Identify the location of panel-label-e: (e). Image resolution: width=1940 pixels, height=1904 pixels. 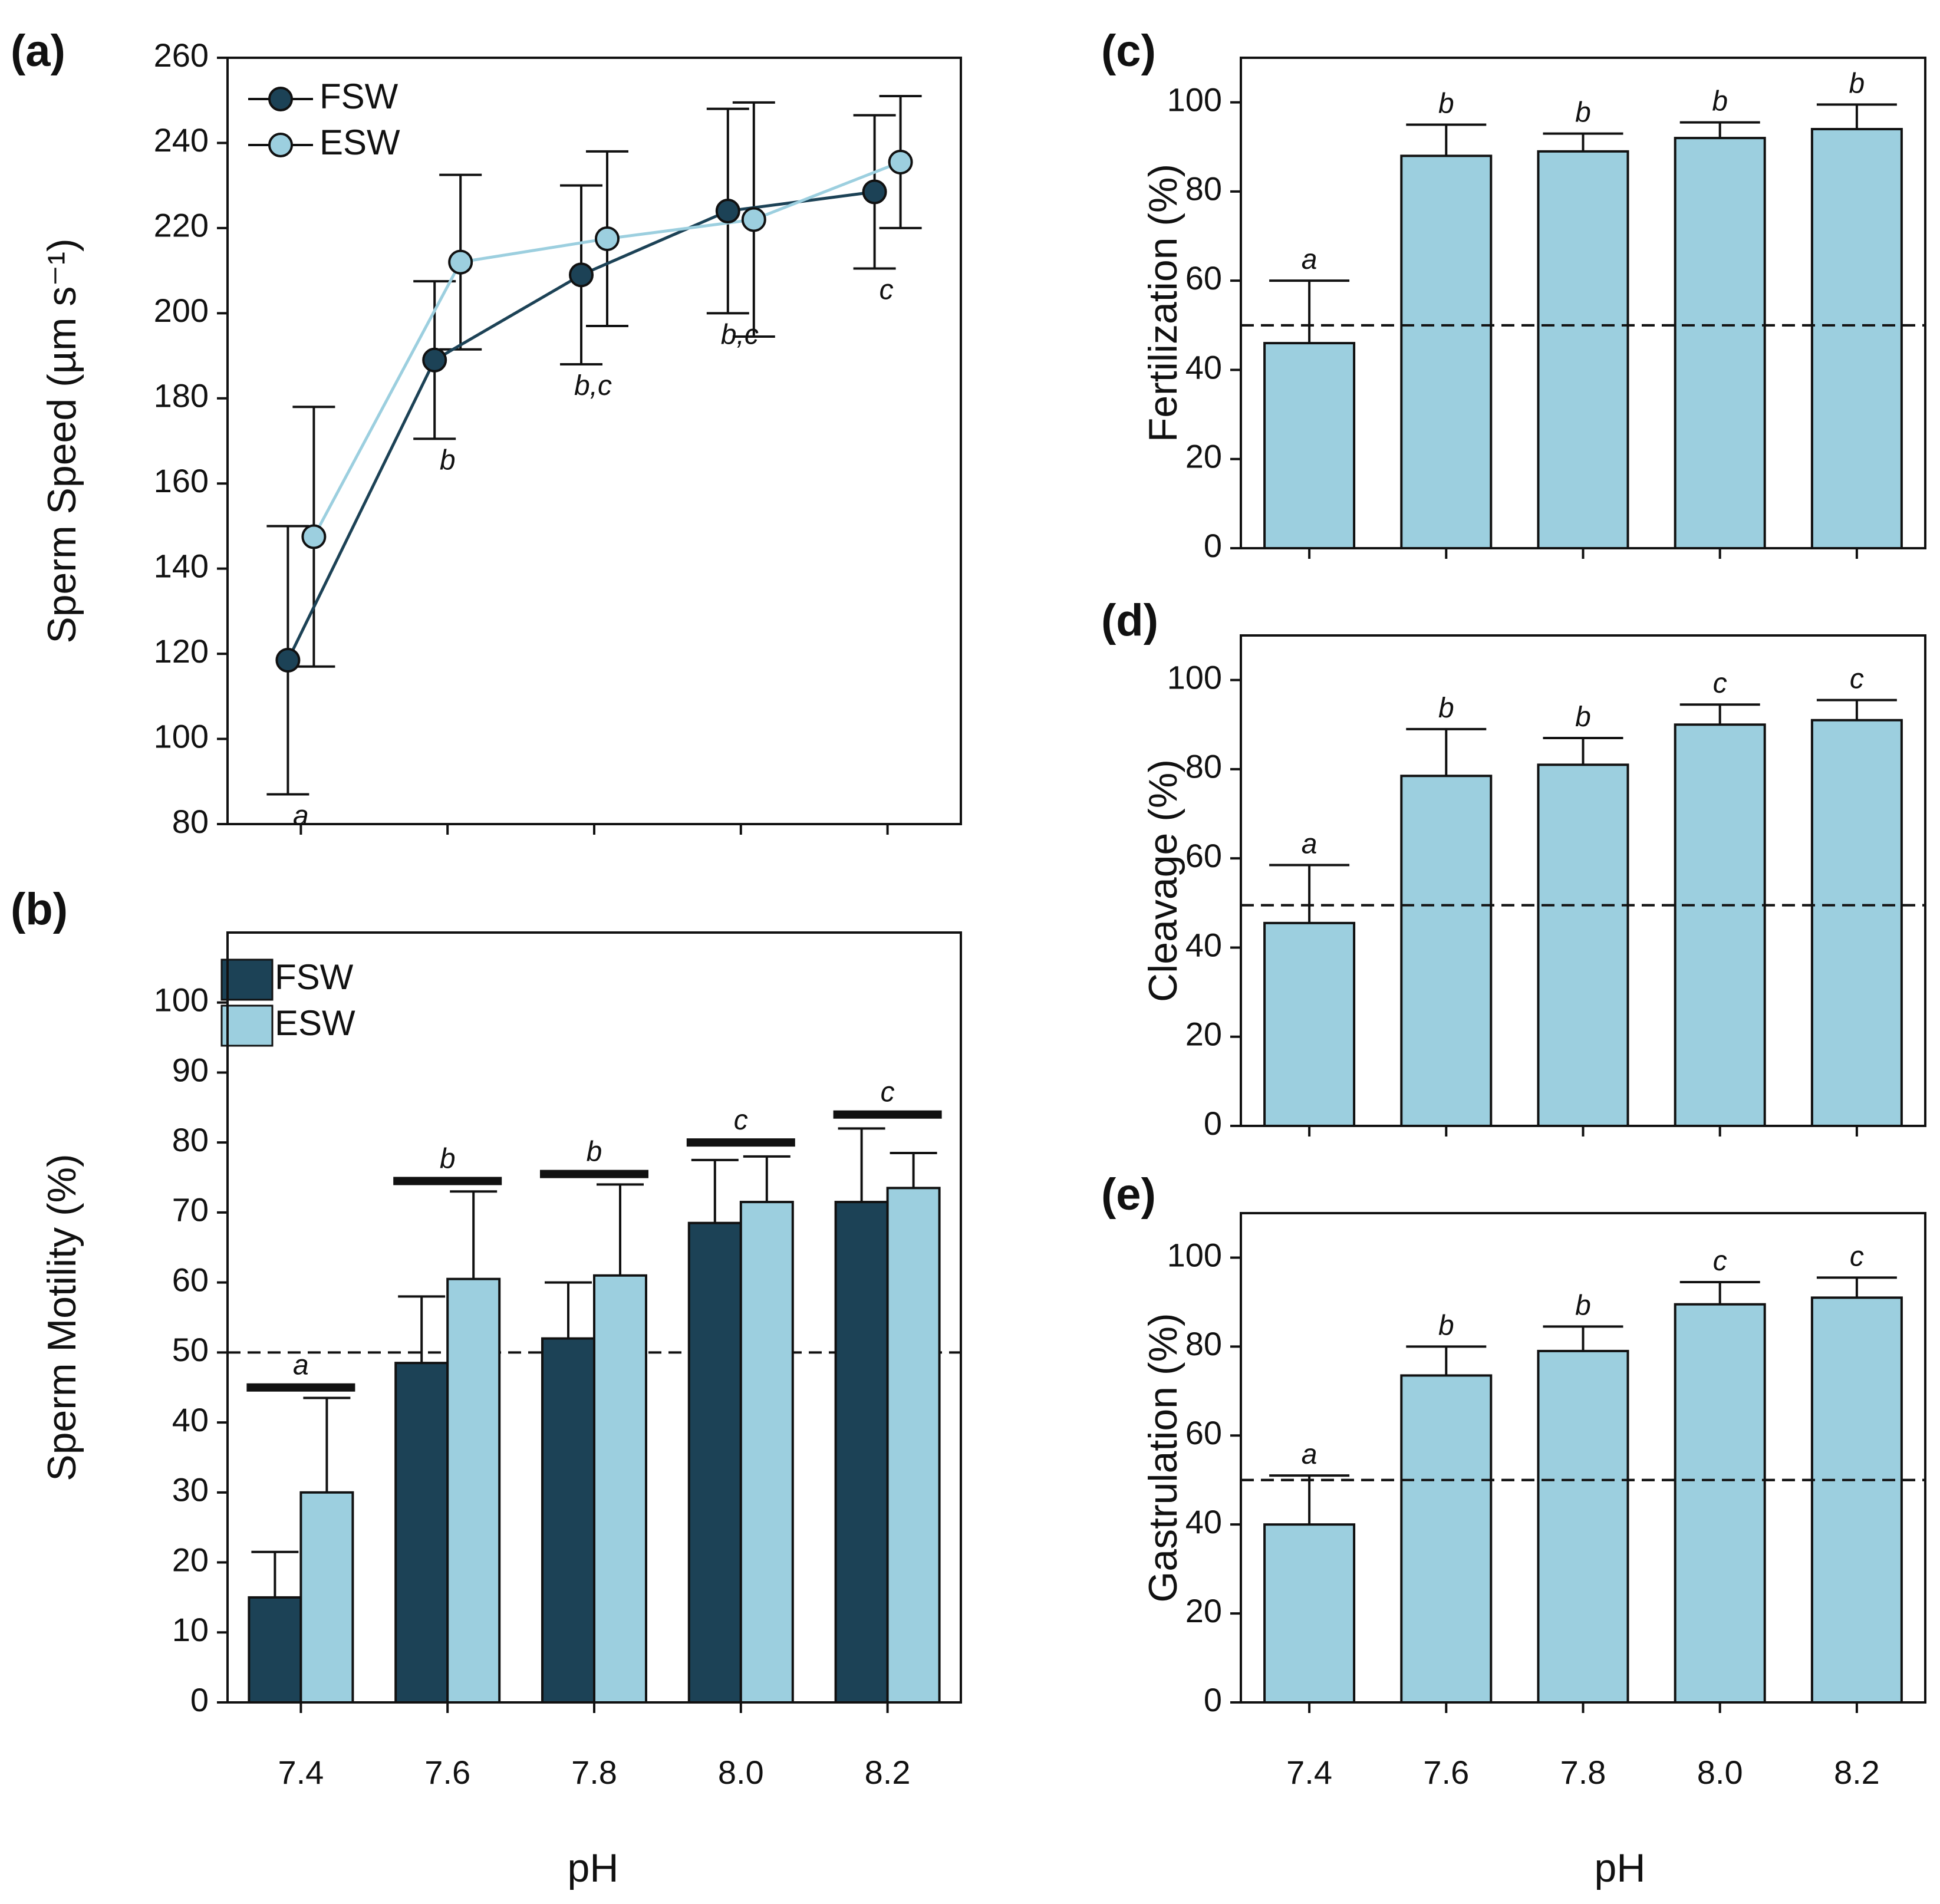
(1128, 1195).